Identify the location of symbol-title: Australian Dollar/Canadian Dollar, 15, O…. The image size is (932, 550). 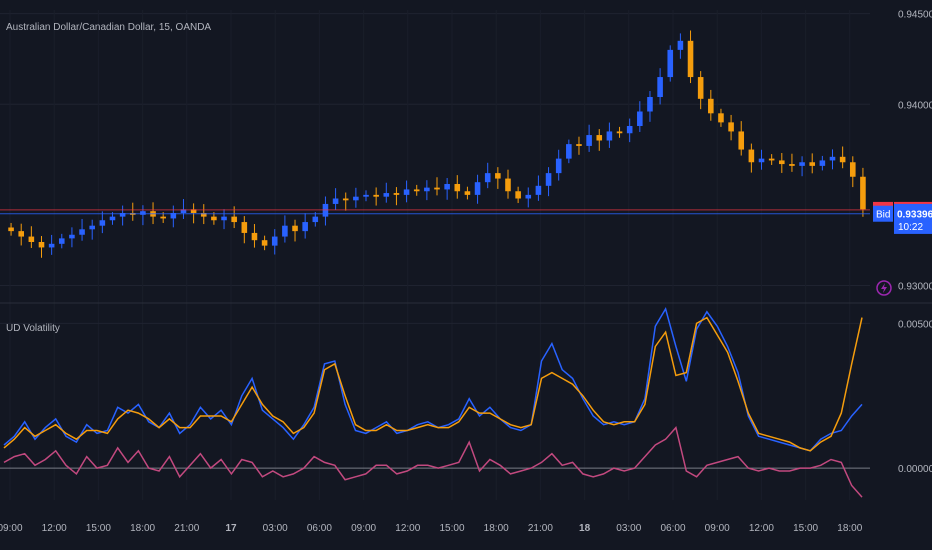
(108, 27).